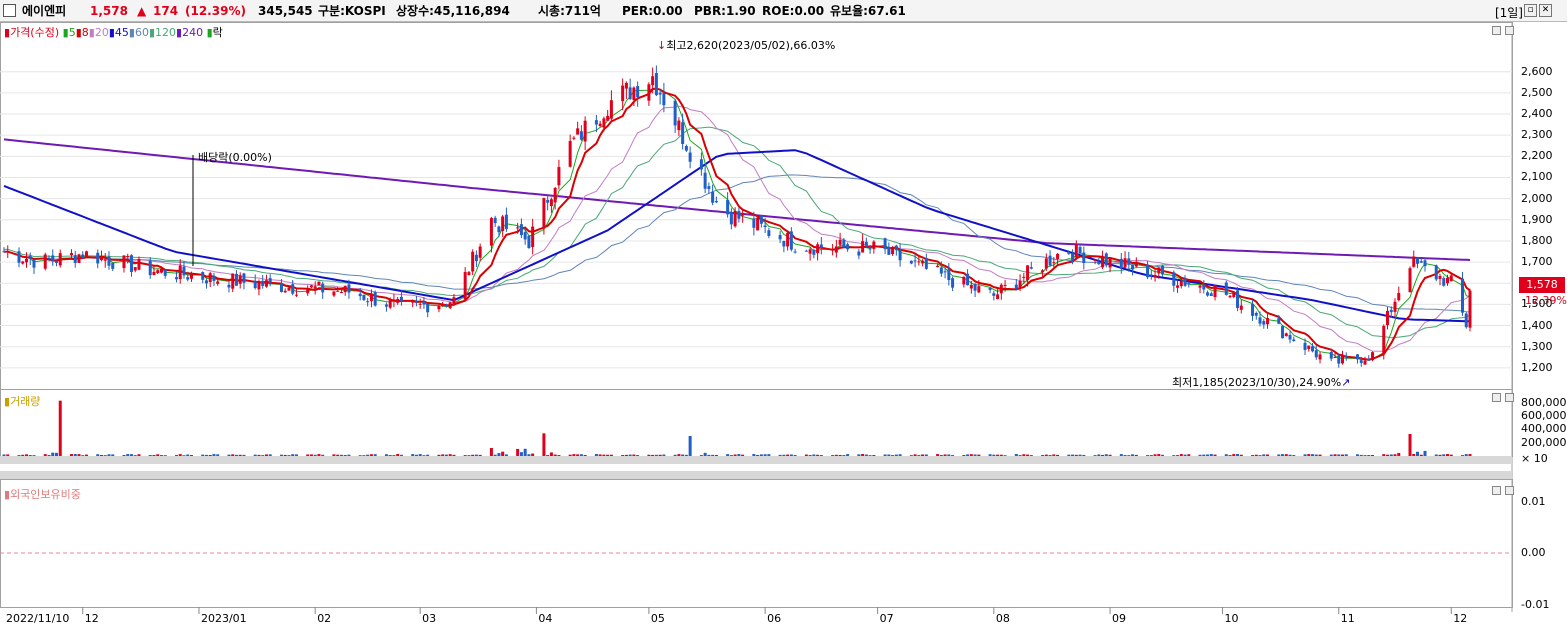  What do you see at coordinates (1545, 10) in the screenshot?
I see `close-icon: ✕` at bounding box center [1545, 10].